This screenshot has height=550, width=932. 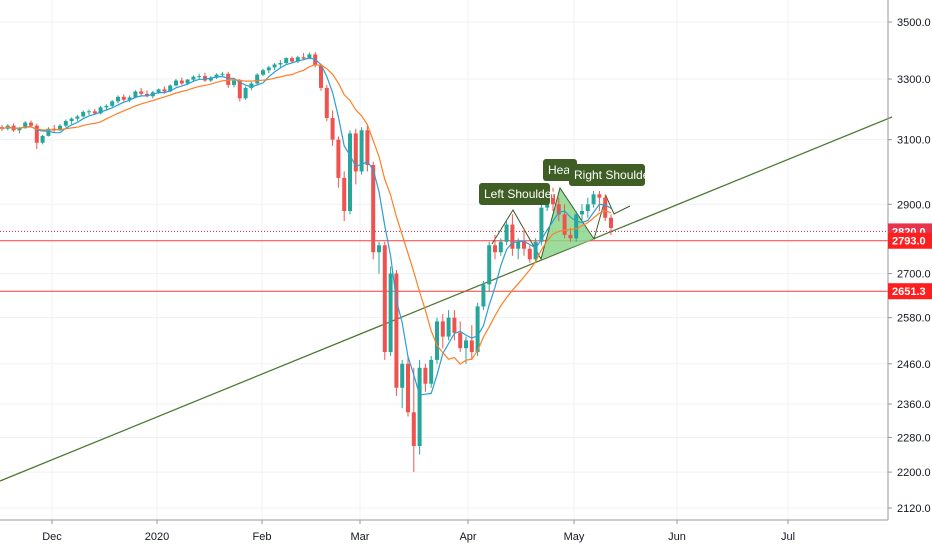 I want to click on price-tag, so click(x=910, y=291).